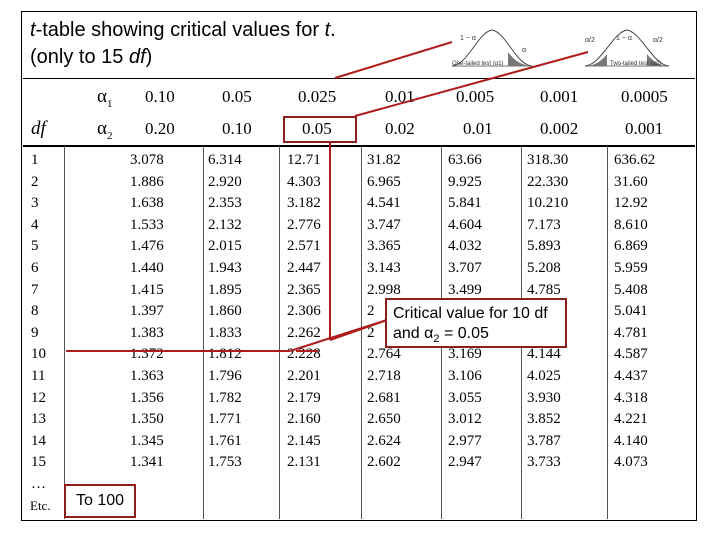  Describe the element at coordinates (393, 60) in the screenshot. I see `arrow-to-one-tailed` at that location.